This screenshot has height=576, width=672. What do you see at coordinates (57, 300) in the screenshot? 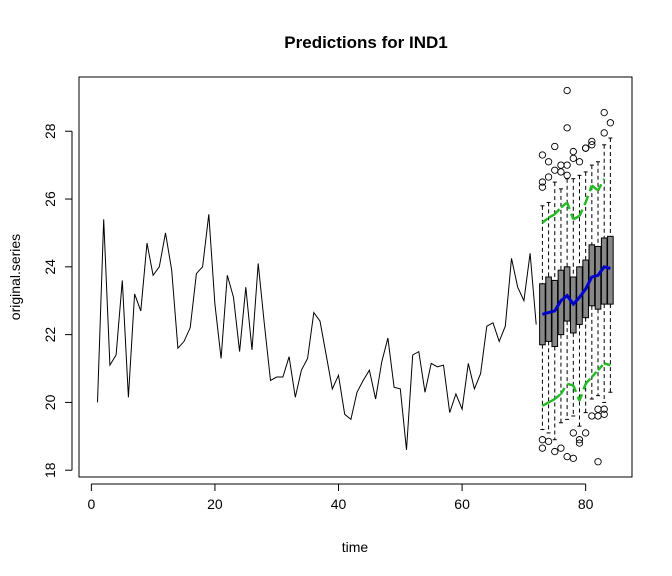
I see `y-axis: 18 20 22 24 26 28` at bounding box center [57, 300].